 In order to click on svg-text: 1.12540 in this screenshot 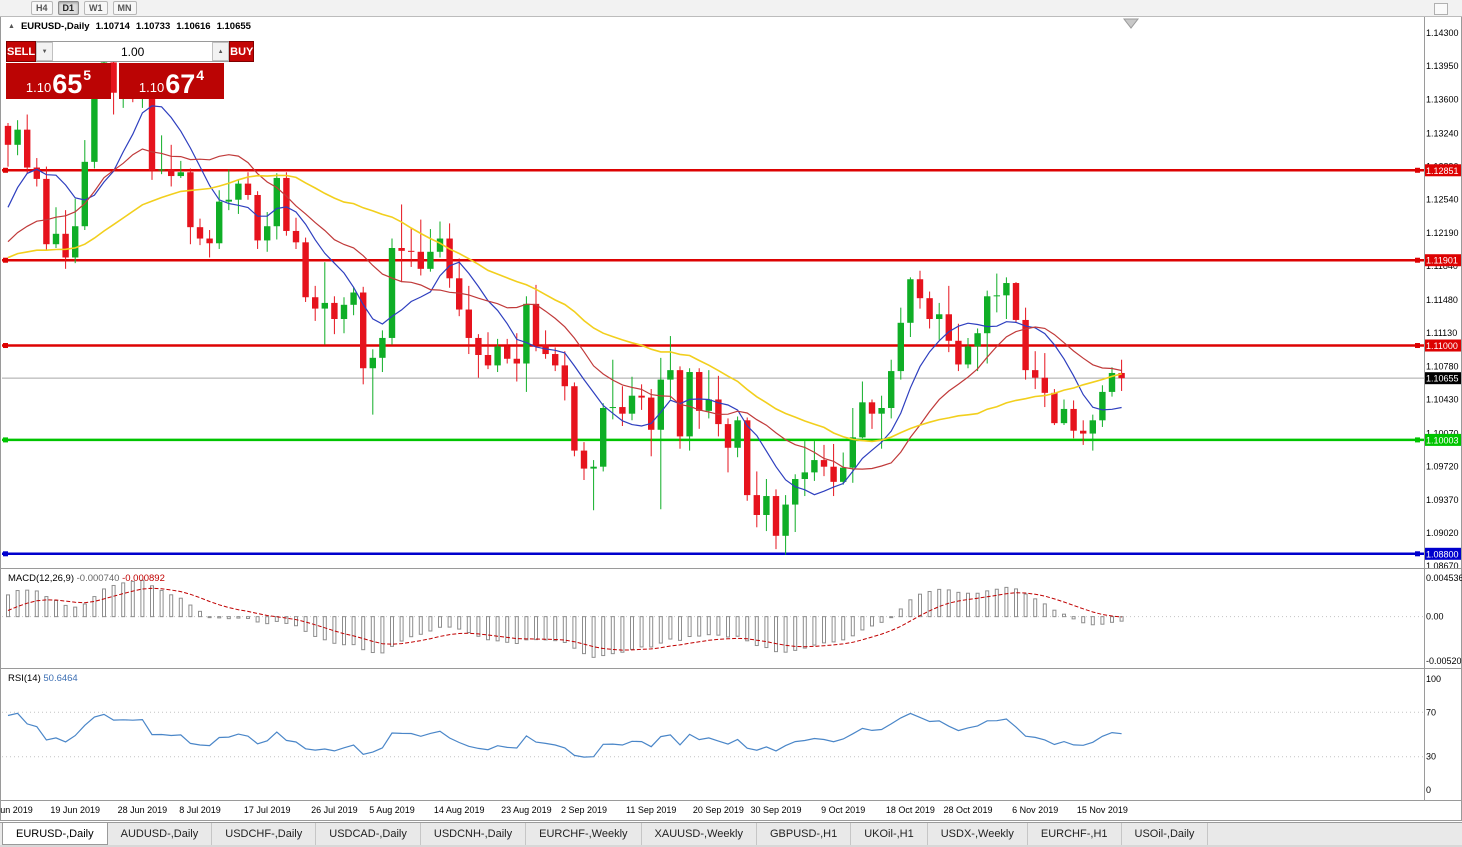, I will do `click(1442, 200)`.